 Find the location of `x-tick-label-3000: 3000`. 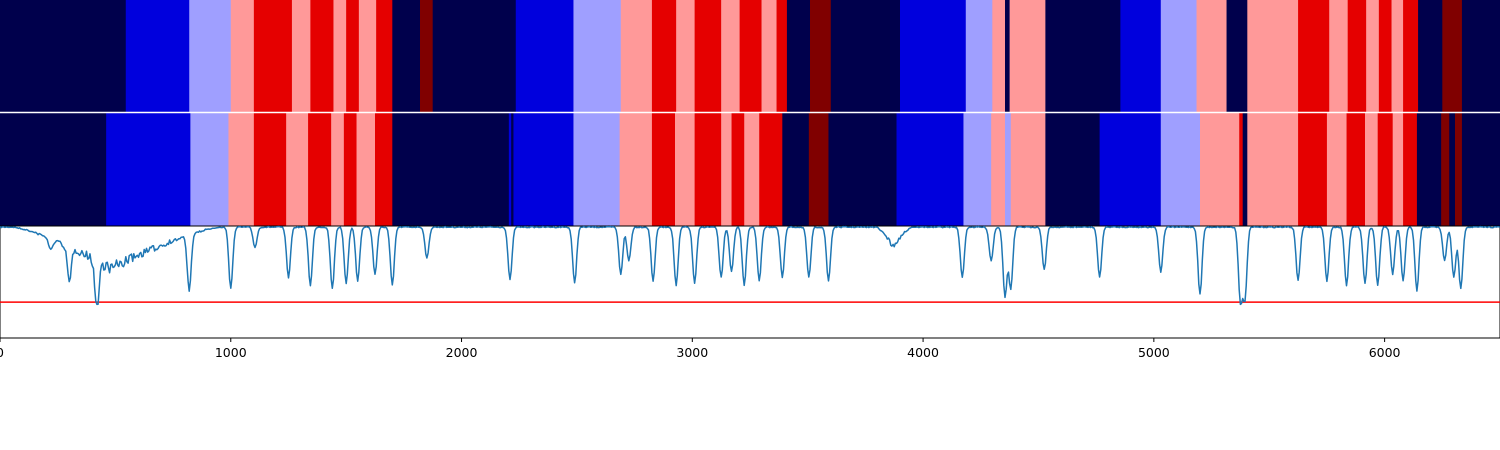

x-tick-label-3000: 3000 is located at coordinates (692, 352).